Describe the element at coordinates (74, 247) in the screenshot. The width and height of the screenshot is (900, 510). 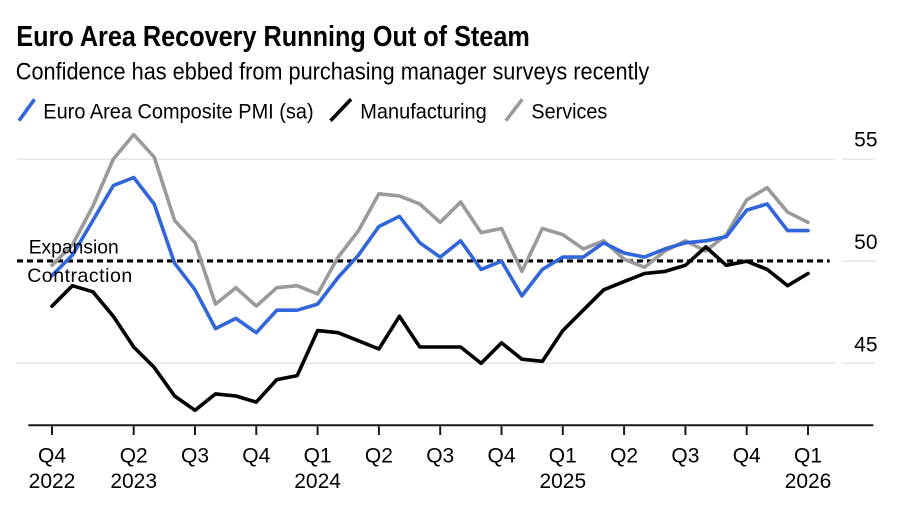
I see `svg-text: Expansion` at that location.